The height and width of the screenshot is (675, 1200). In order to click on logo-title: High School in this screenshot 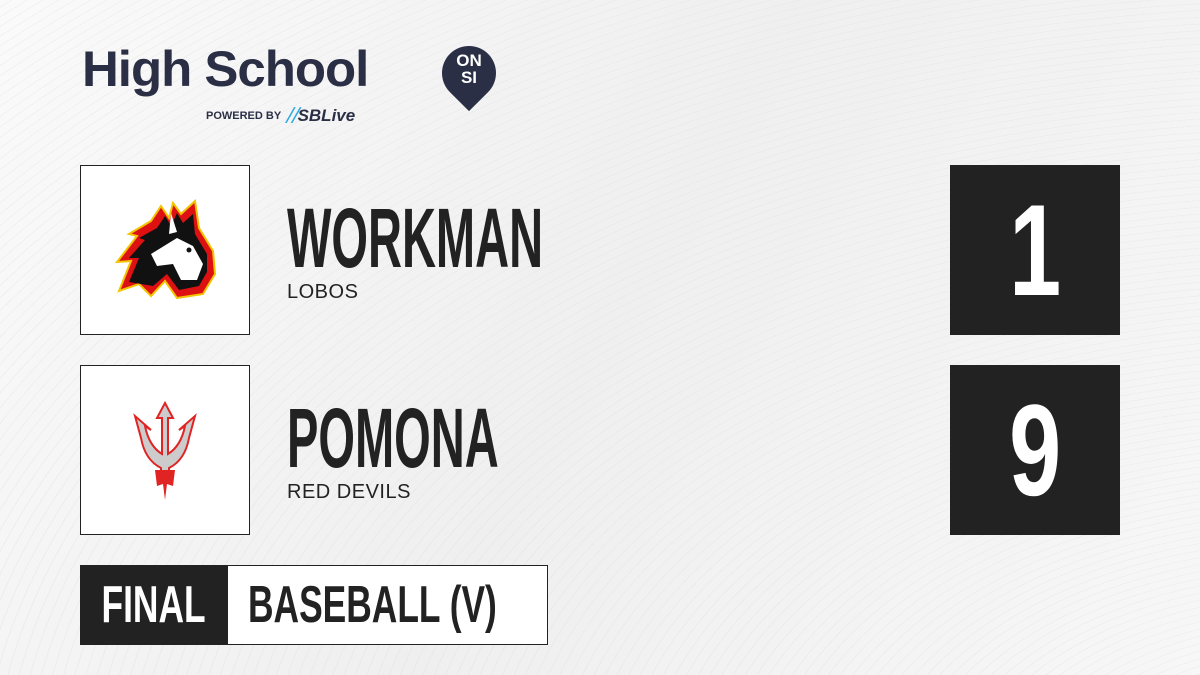, I will do `click(225, 69)`.